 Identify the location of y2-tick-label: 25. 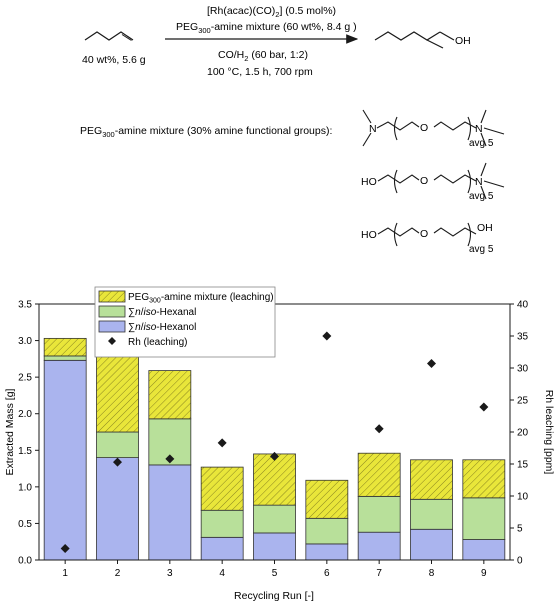
(523, 401).